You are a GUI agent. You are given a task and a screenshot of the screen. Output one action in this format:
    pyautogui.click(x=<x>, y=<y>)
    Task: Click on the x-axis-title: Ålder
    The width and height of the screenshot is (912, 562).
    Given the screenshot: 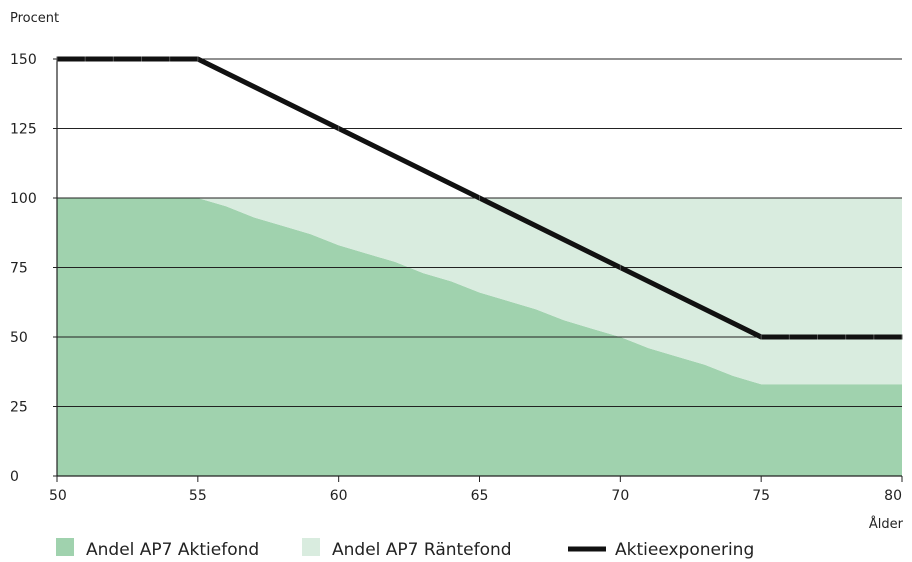 What is the action you would take?
    pyautogui.click(x=886, y=524)
    